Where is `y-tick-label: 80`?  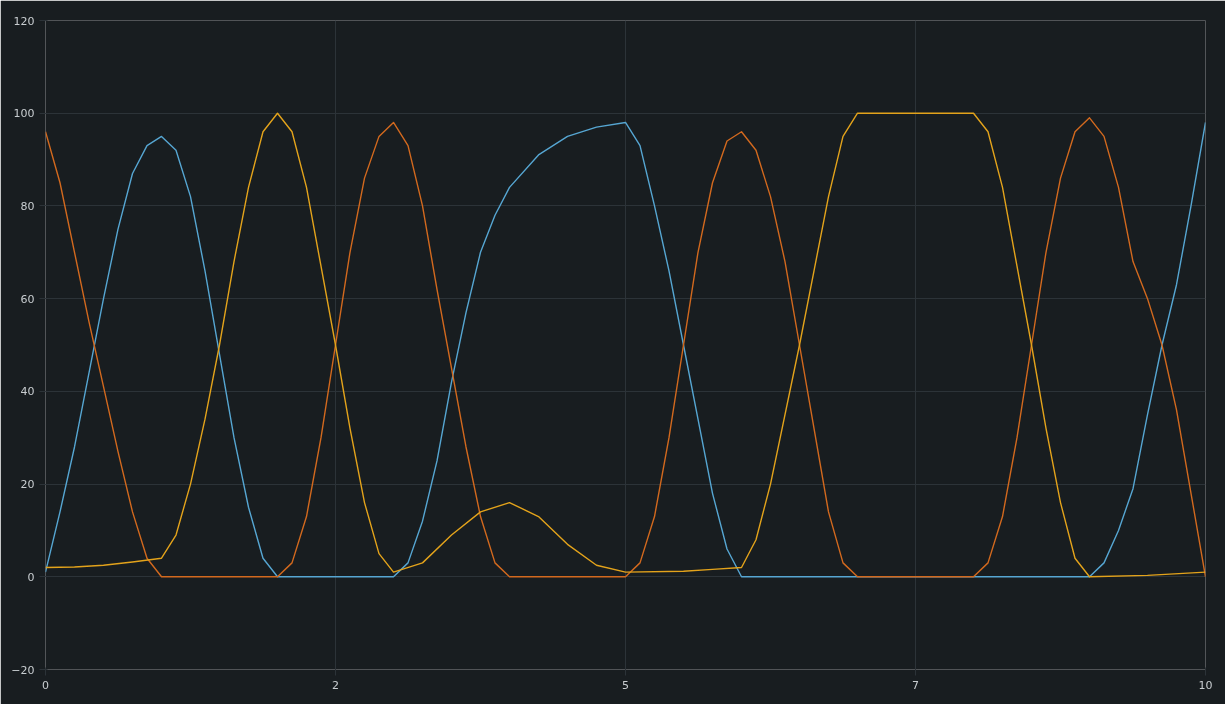
y-tick-label: 80 is located at coordinates (27, 206).